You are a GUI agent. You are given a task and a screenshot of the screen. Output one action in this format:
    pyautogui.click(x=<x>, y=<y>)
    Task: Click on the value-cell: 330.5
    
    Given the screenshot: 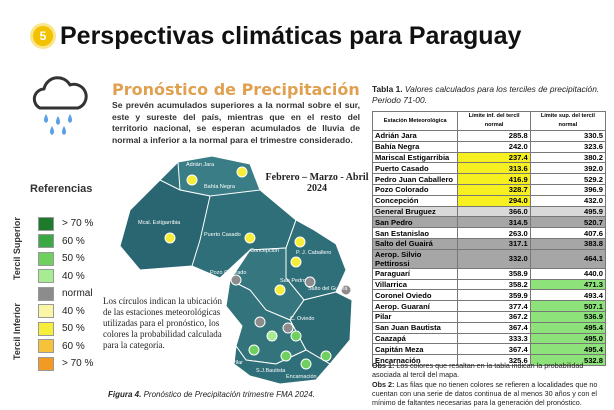 What is the action you would take?
    pyautogui.click(x=568, y=136)
    